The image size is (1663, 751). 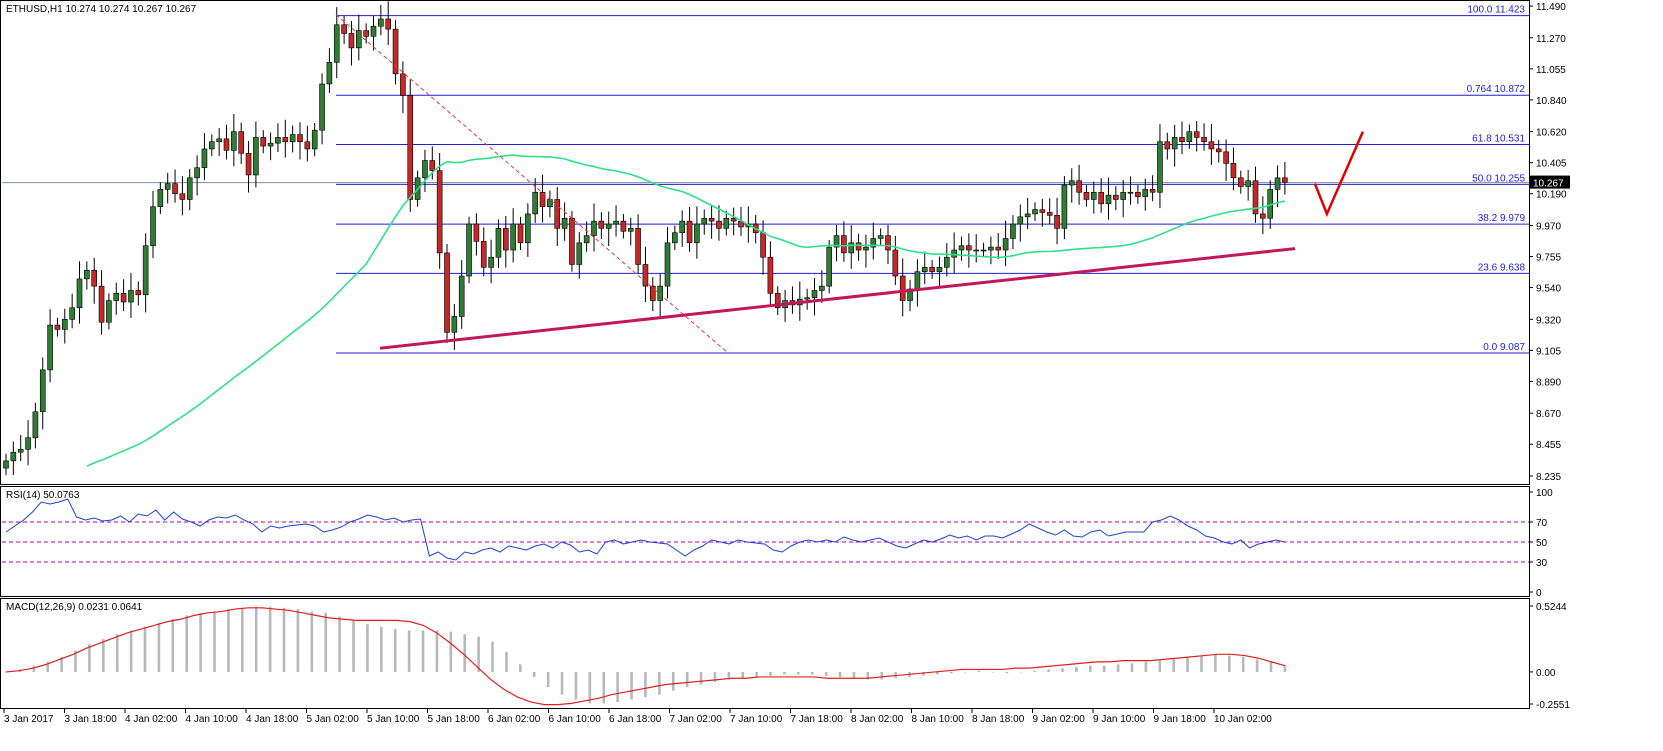 What do you see at coordinates (1548, 351) in the screenshot?
I see `price-axis-label: 9.105` at bounding box center [1548, 351].